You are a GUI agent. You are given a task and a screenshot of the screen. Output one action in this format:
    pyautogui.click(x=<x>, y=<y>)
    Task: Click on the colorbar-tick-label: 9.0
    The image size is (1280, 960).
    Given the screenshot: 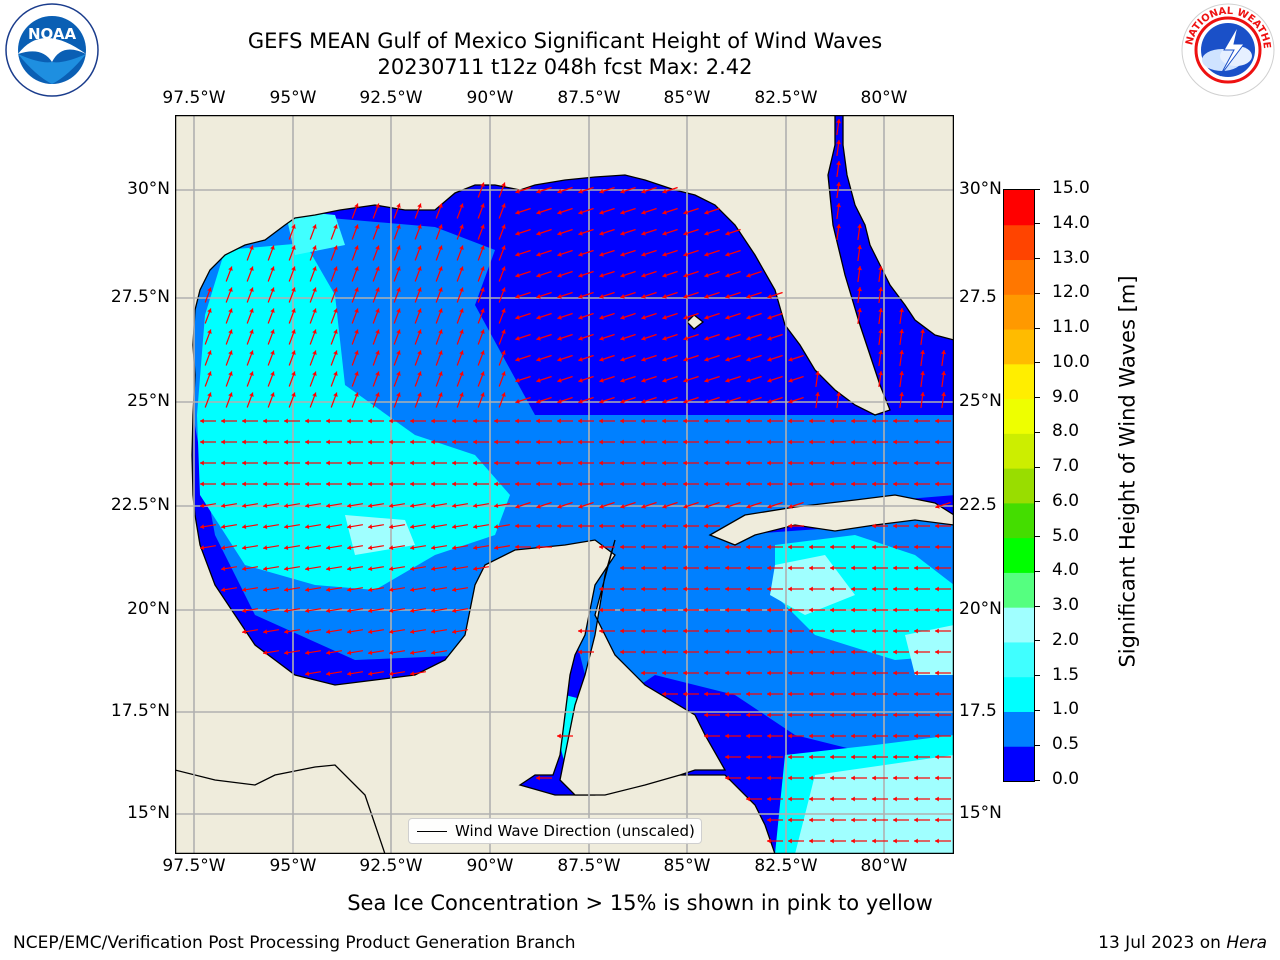 What is the action you would take?
    pyautogui.click(x=1066, y=396)
    